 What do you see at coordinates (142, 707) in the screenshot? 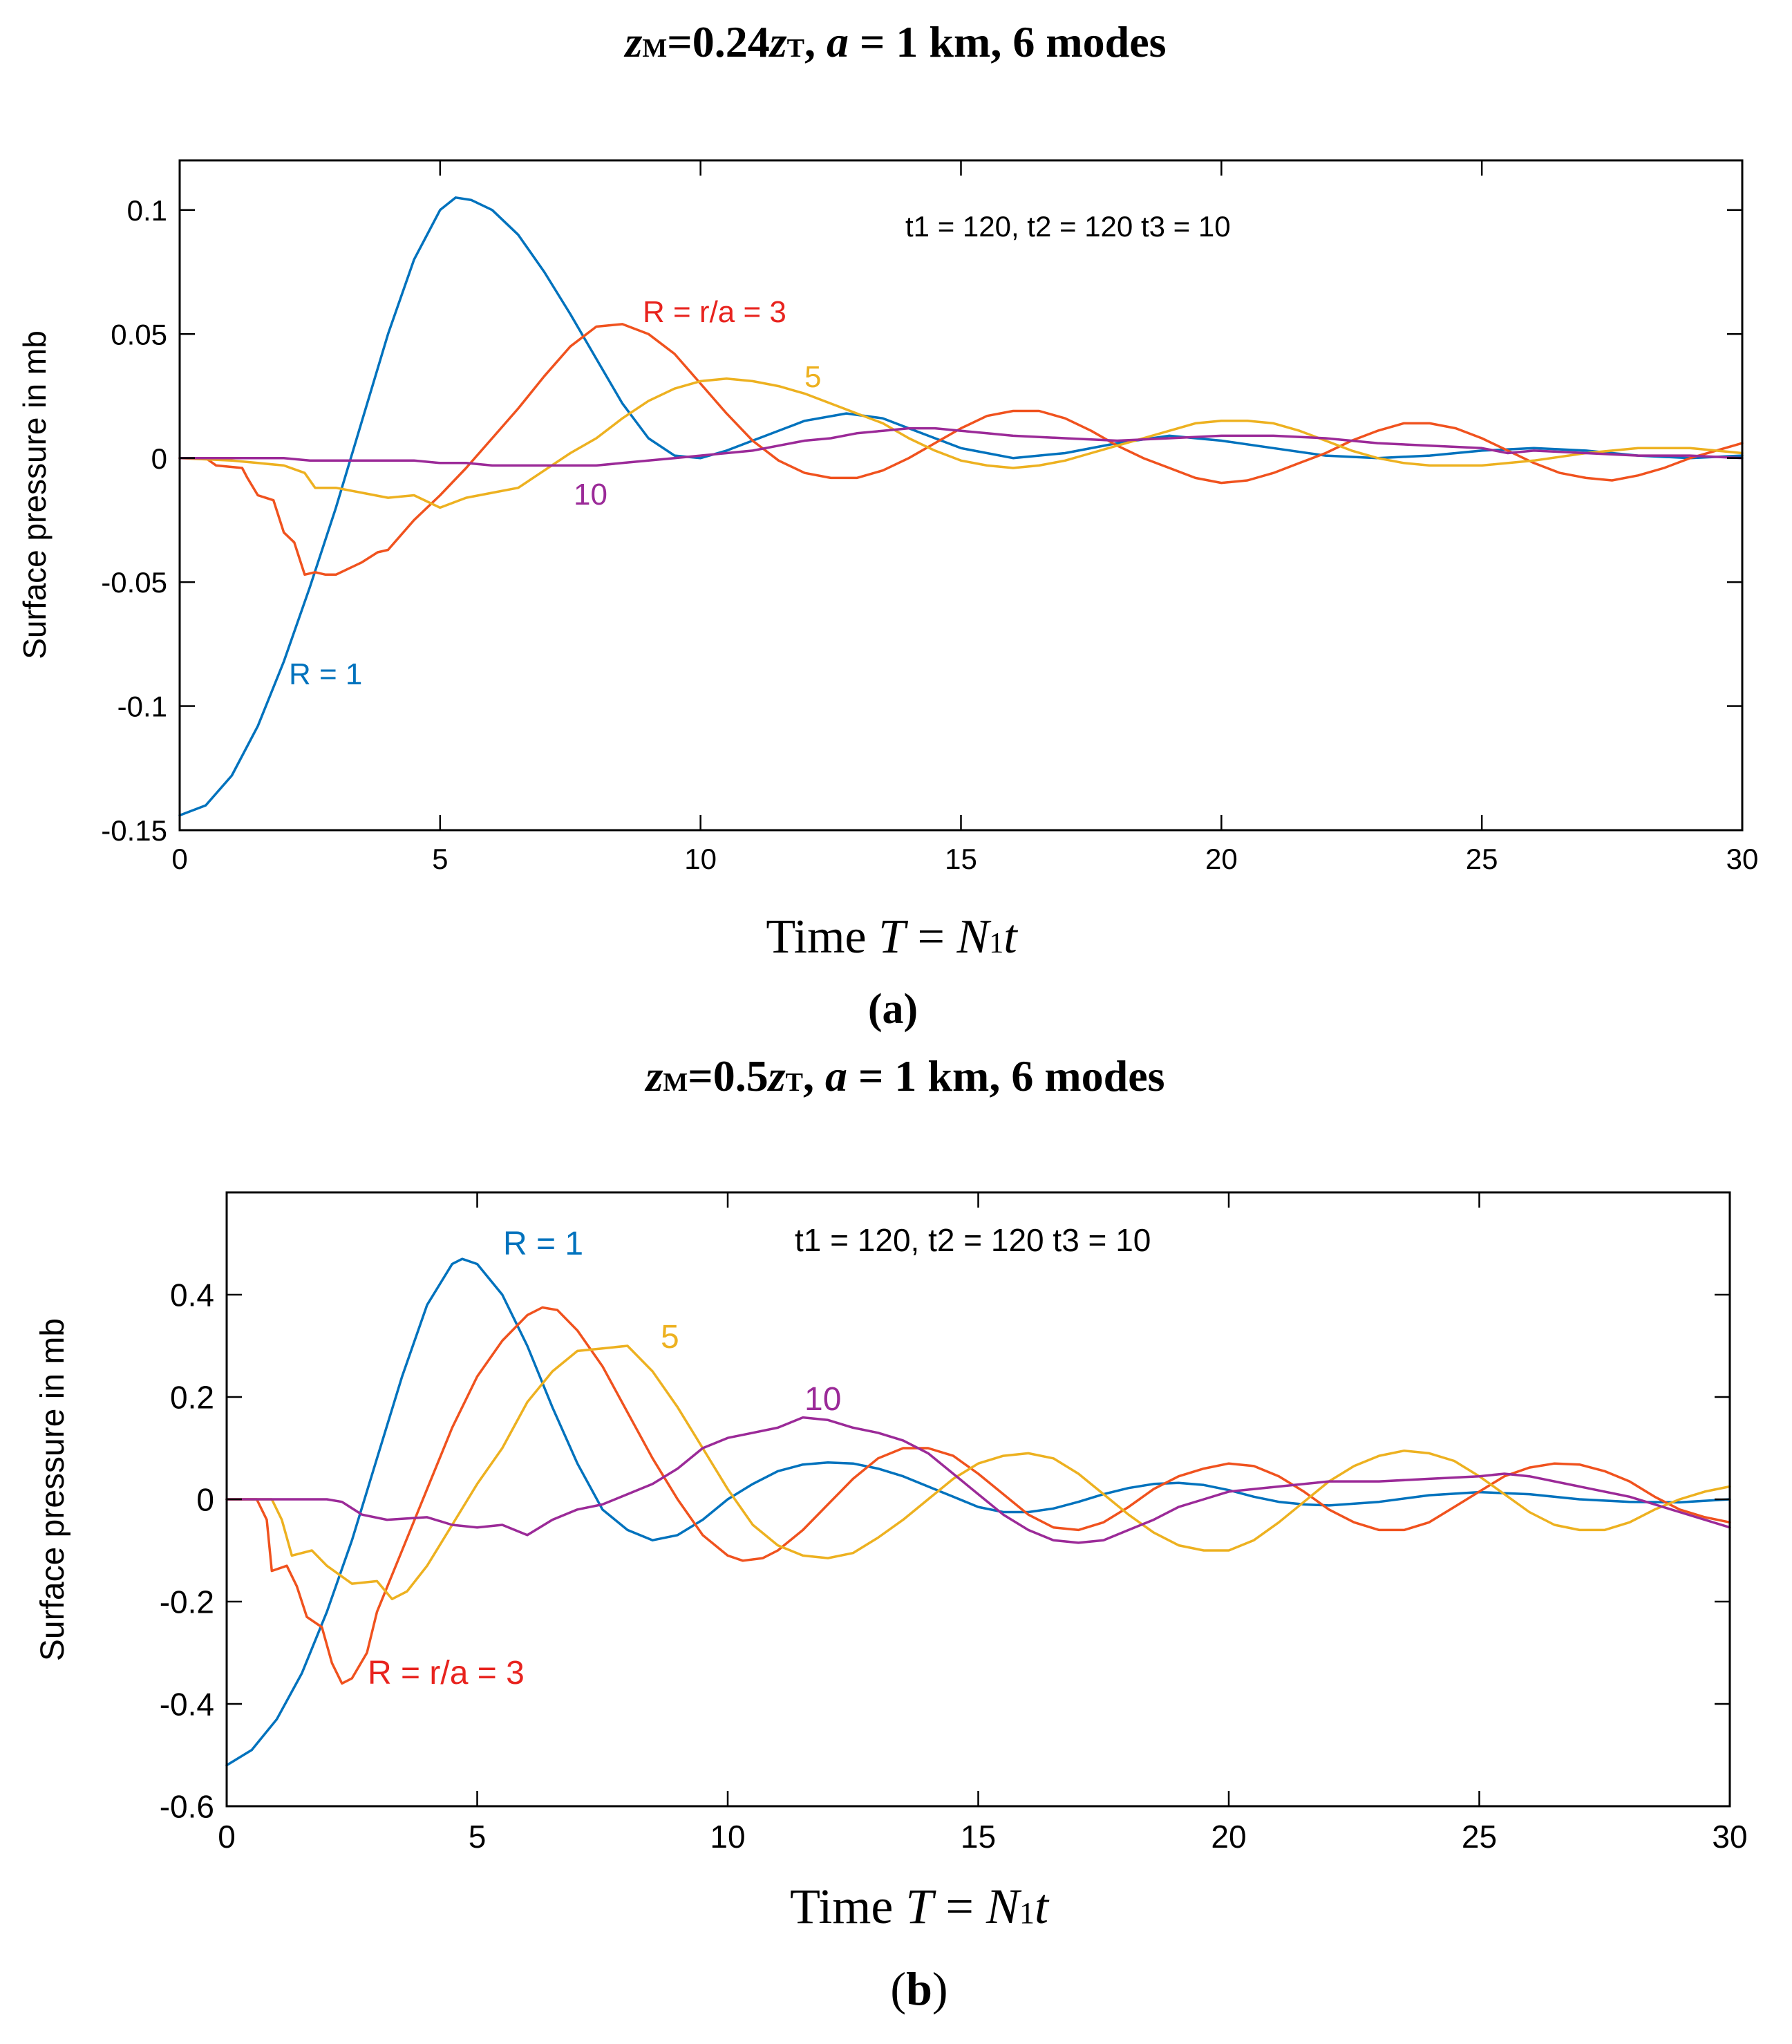
I see `panel-a-ytick-label: -0.1` at bounding box center [142, 707].